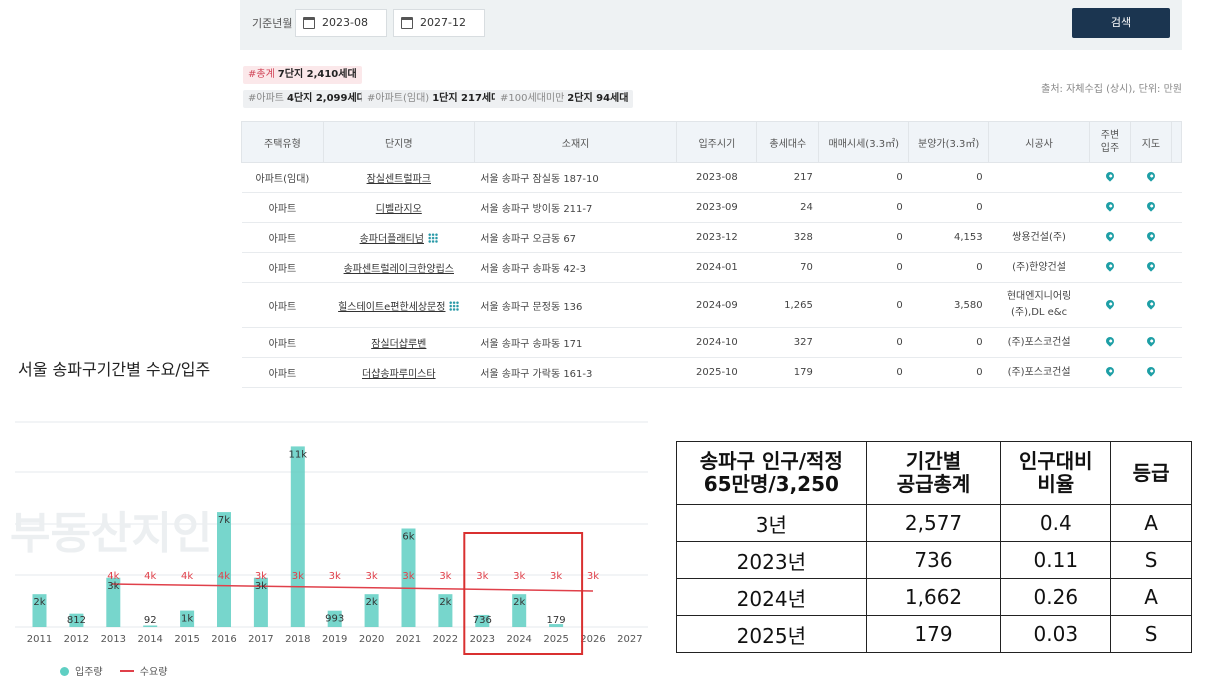  What do you see at coordinates (716, 237) in the screenshot?
I see `date-cell: 2023-12` at bounding box center [716, 237].